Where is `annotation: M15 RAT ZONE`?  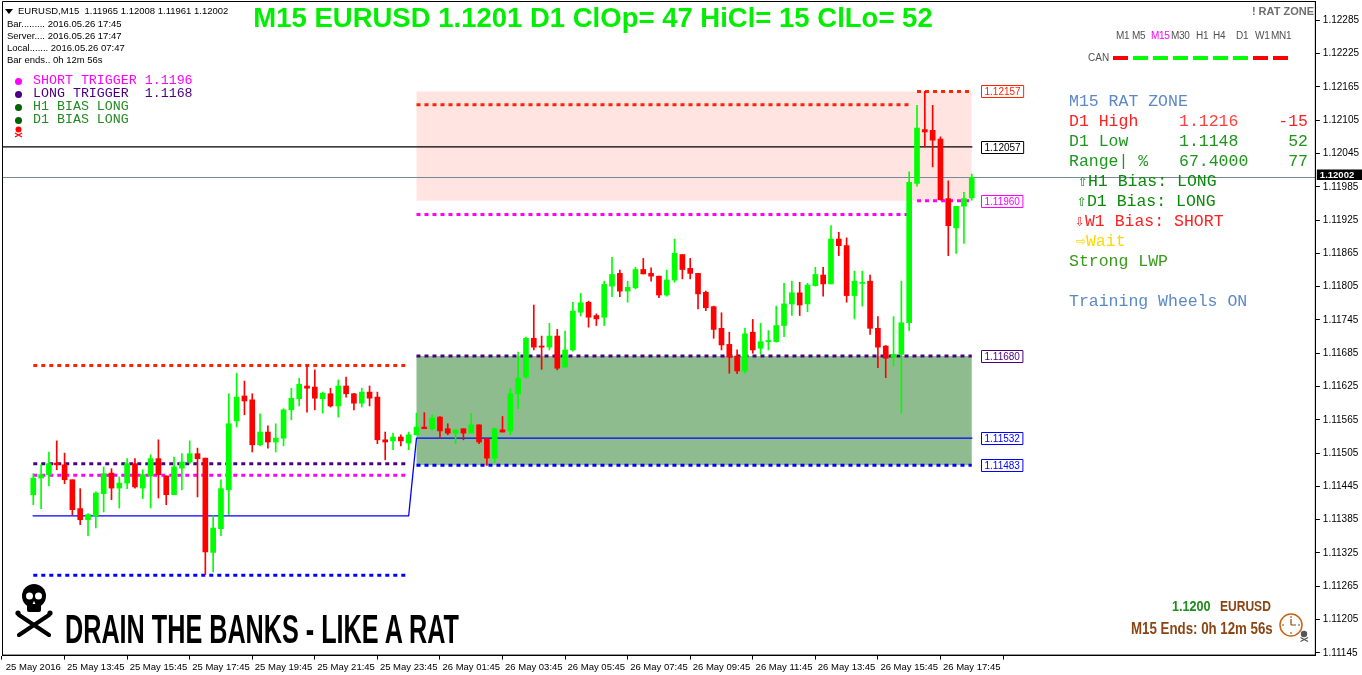 annotation: M15 RAT ZONE is located at coordinates (1128, 102).